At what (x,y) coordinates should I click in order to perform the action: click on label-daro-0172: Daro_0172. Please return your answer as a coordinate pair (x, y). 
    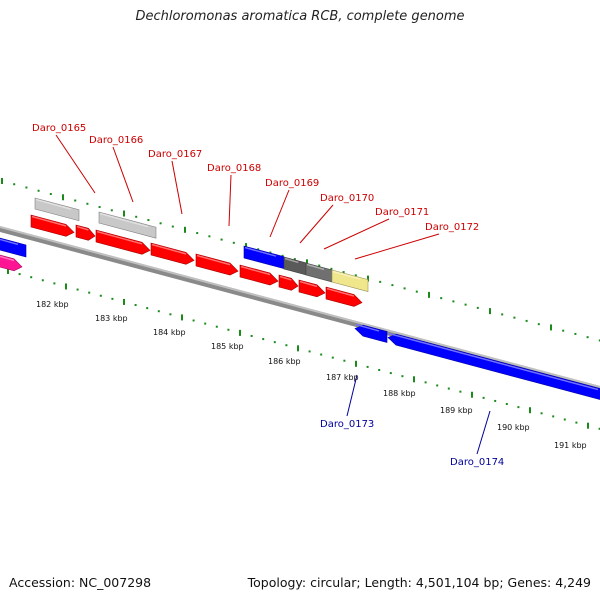
    Looking at the image, I should click on (416, 241).